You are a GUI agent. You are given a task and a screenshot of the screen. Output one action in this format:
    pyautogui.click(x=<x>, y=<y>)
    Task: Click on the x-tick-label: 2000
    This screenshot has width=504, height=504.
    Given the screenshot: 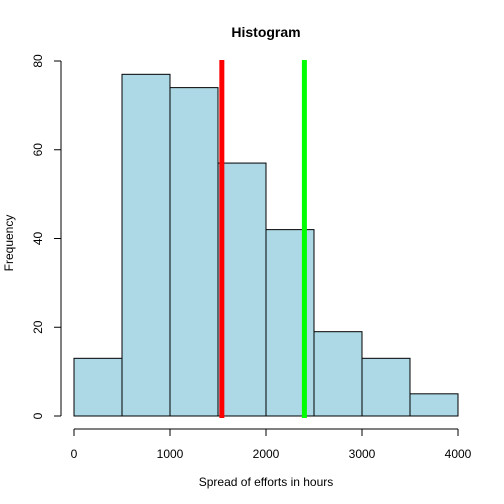 What is the action you would take?
    pyautogui.click(x=266, y=454)
    